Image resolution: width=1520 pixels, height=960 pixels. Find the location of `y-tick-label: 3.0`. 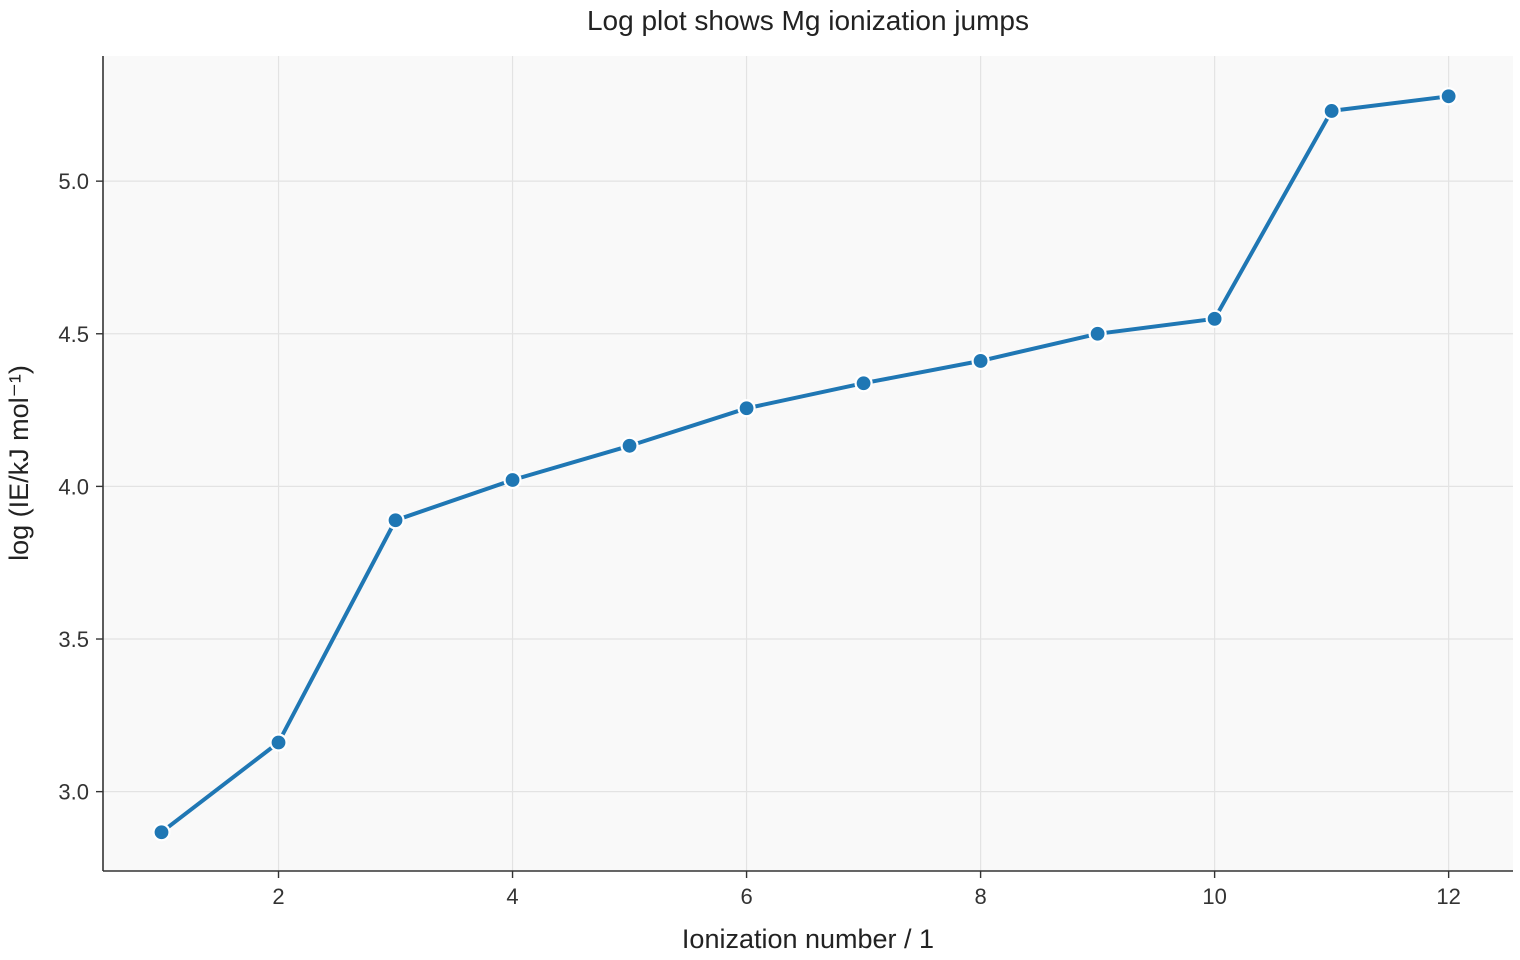

y-tick-label: 3.0 is located at coordinates (73, 792).